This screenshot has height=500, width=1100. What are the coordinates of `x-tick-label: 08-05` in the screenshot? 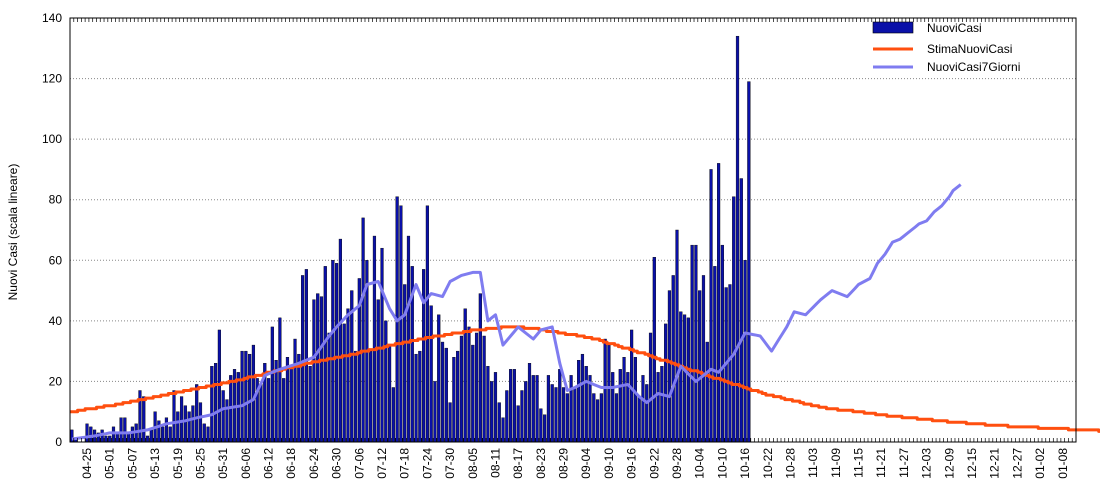 It's located at (473, 463).